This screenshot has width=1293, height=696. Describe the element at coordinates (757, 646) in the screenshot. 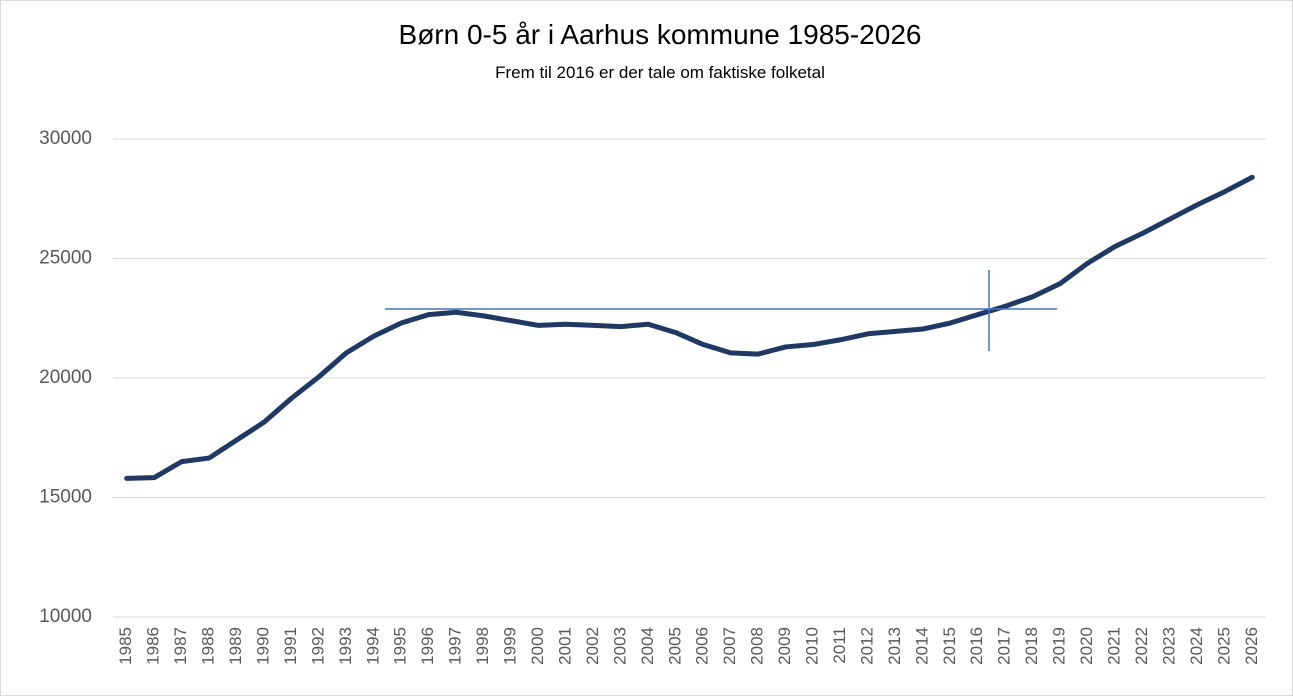

I see `x-tick-label: 2008` at that location.